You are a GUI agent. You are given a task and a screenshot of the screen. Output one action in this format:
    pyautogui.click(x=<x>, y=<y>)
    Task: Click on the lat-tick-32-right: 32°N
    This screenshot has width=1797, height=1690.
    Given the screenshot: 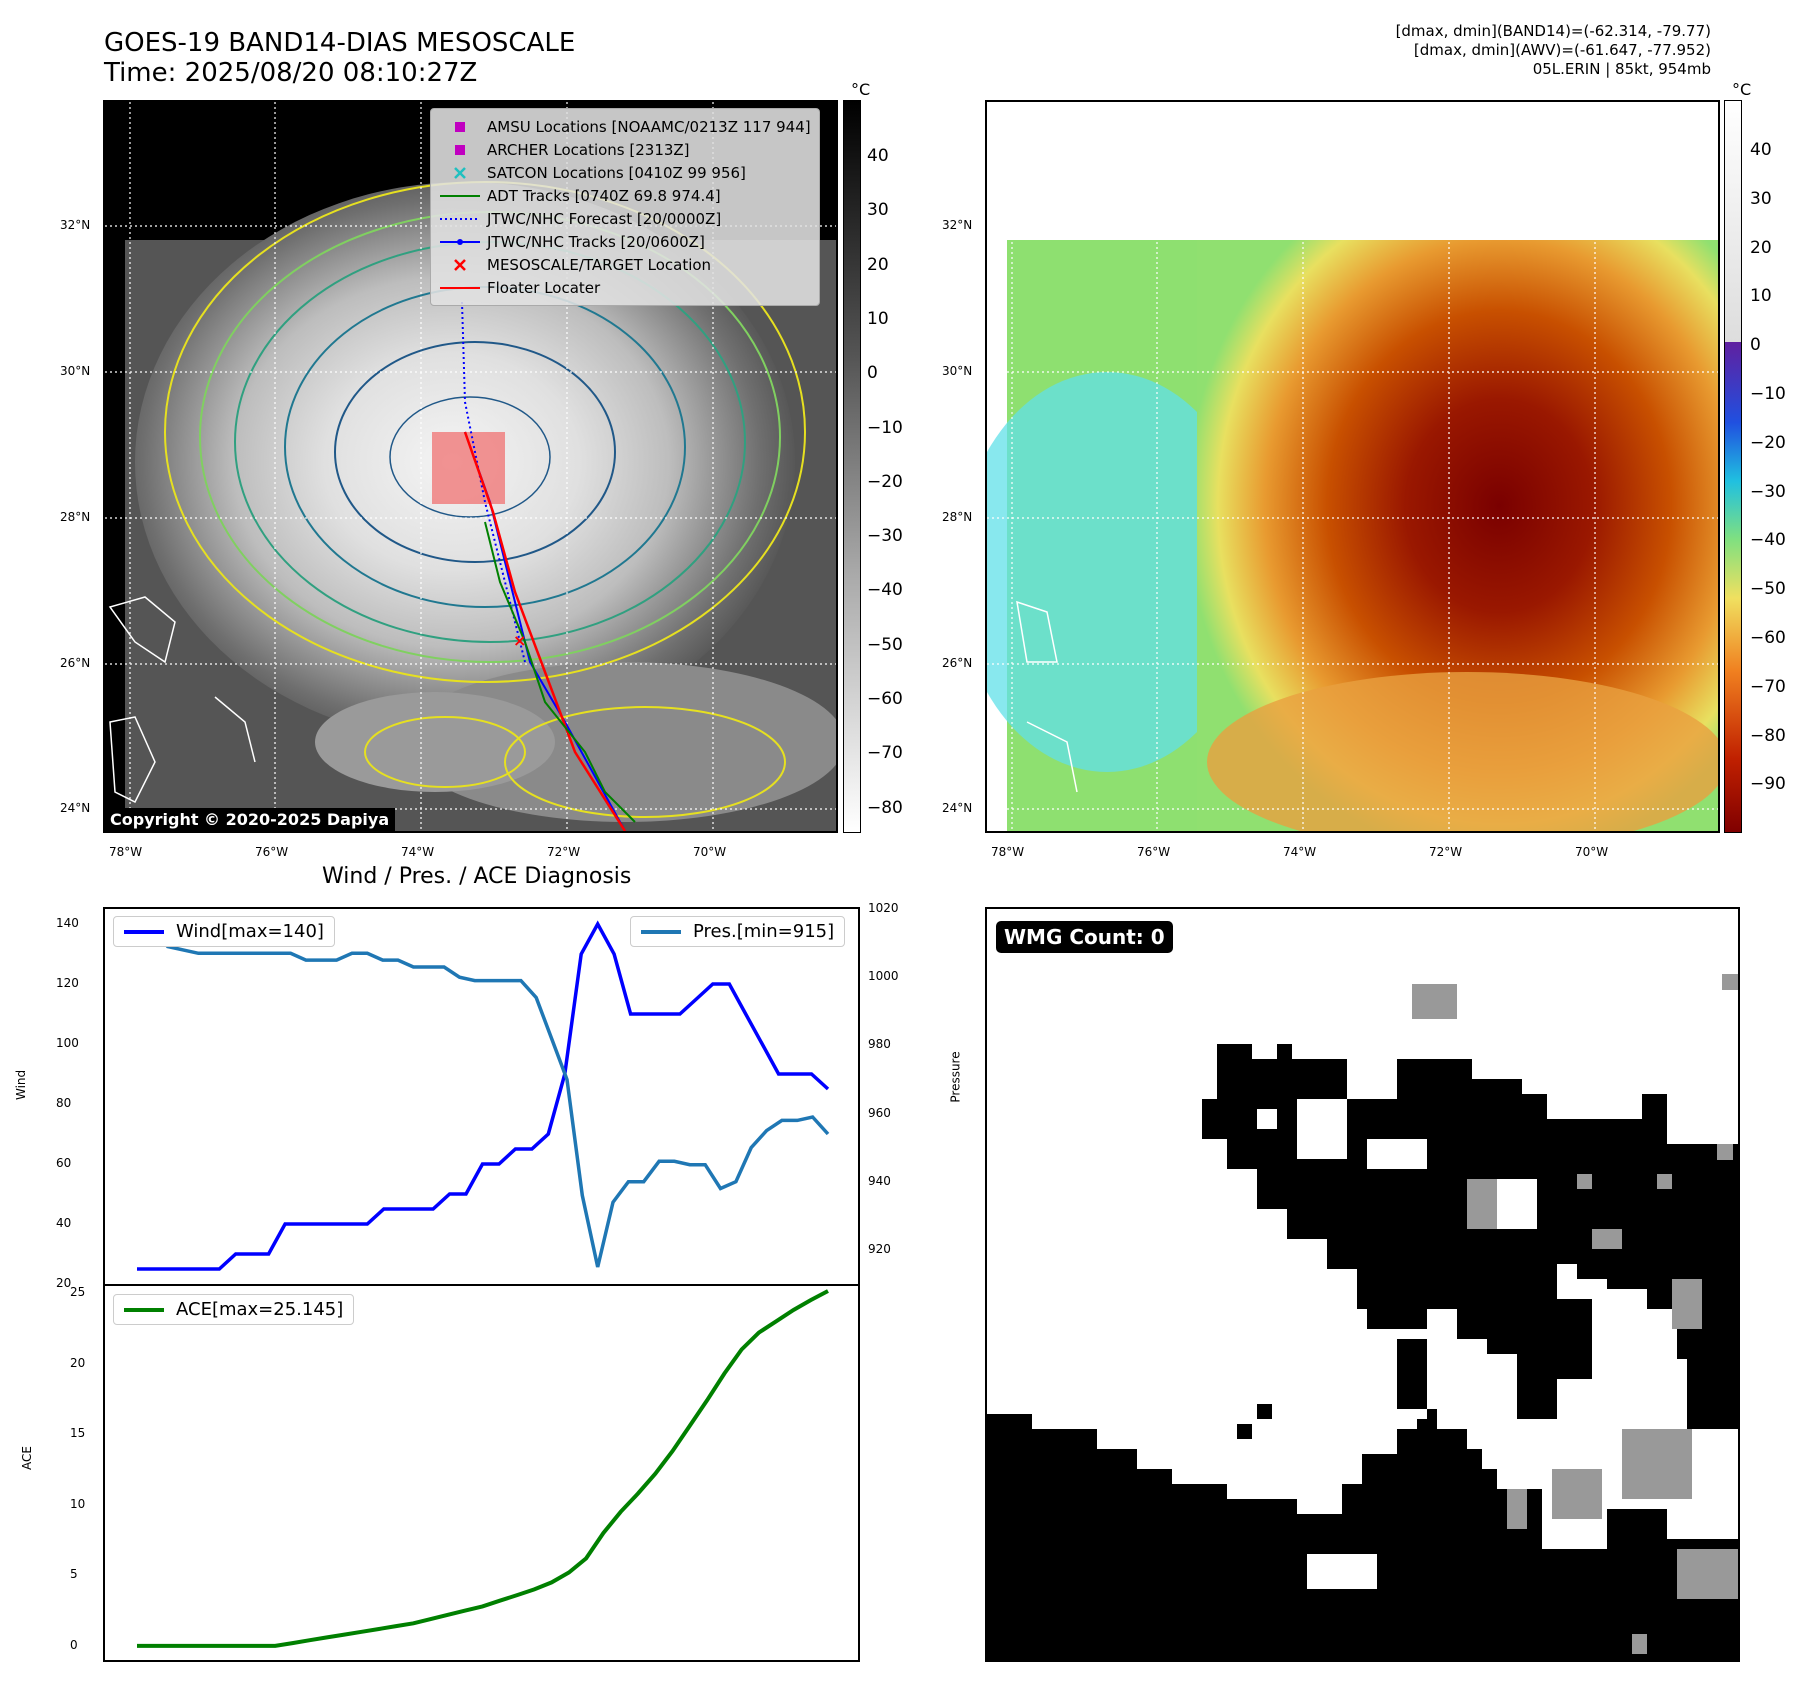 What is the action you would take?
    pyautogui.click(x=957, y=225)
    